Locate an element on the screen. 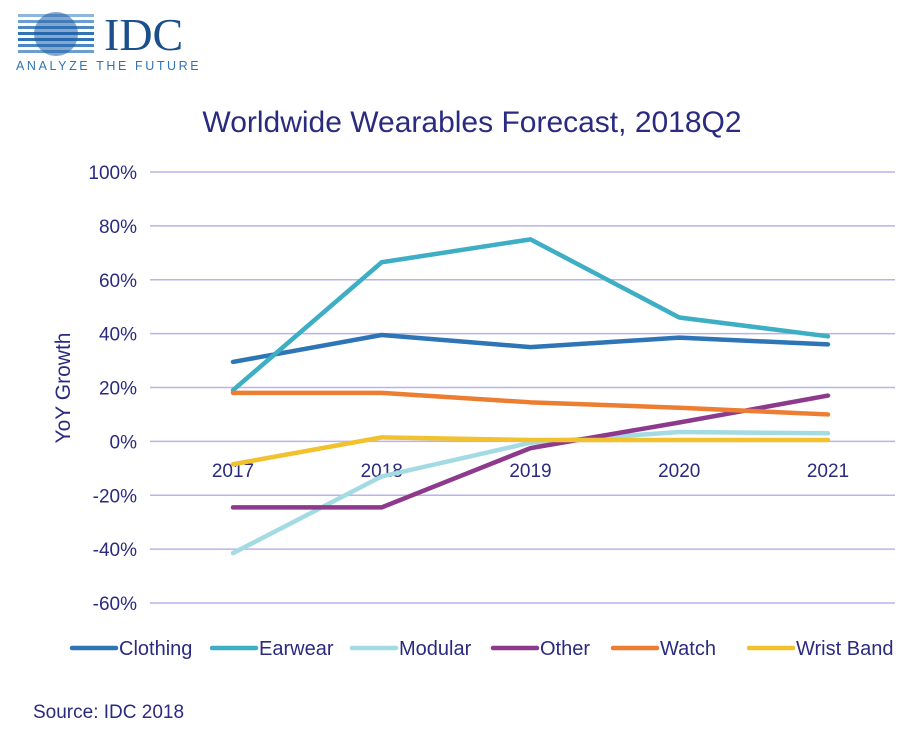  y-axis-label: YoY Growth is located at coordinates (63, 388).